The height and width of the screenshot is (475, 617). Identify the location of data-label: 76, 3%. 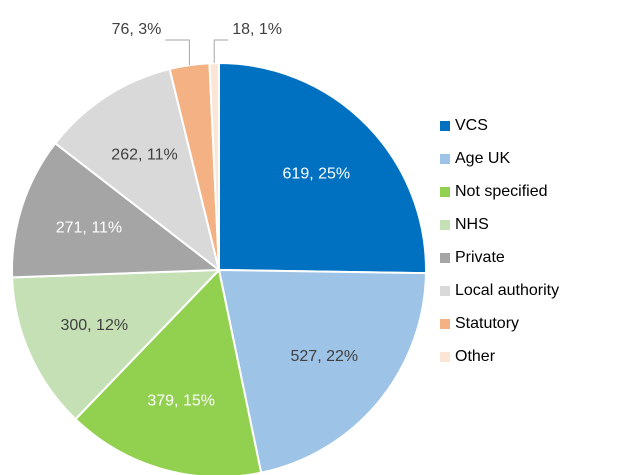
(137, 29).